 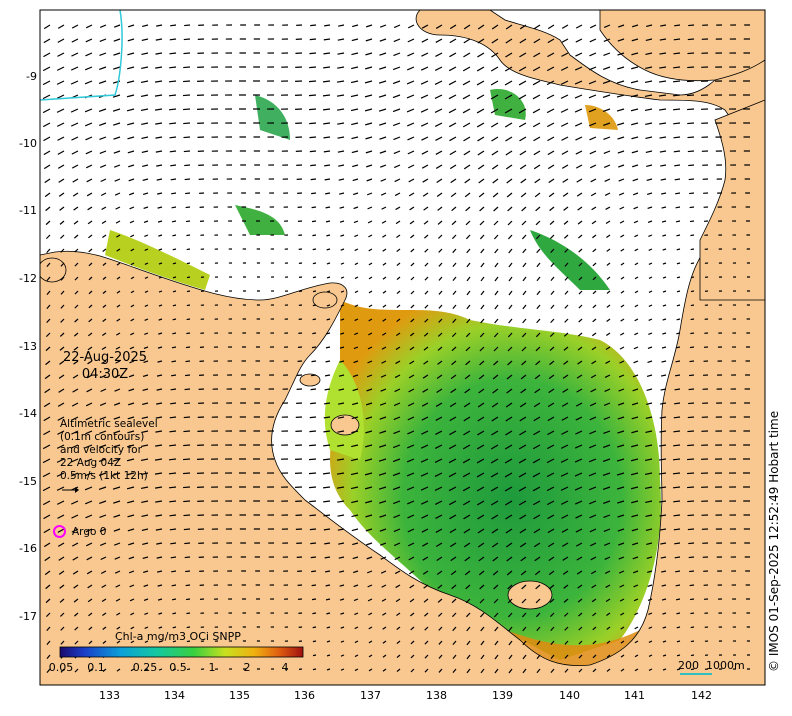 What do you see at coordinates (70, 490) in the screenshot?
I see `velocity-scale-arrow-icon` at bounding box center [70, 490].